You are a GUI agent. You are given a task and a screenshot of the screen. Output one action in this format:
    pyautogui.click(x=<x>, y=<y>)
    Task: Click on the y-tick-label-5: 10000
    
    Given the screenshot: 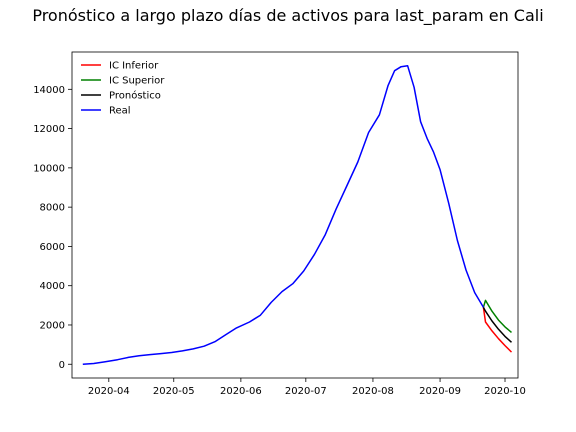 What is the action you would take?
    pyautogui.click(x=49, y=168)
    